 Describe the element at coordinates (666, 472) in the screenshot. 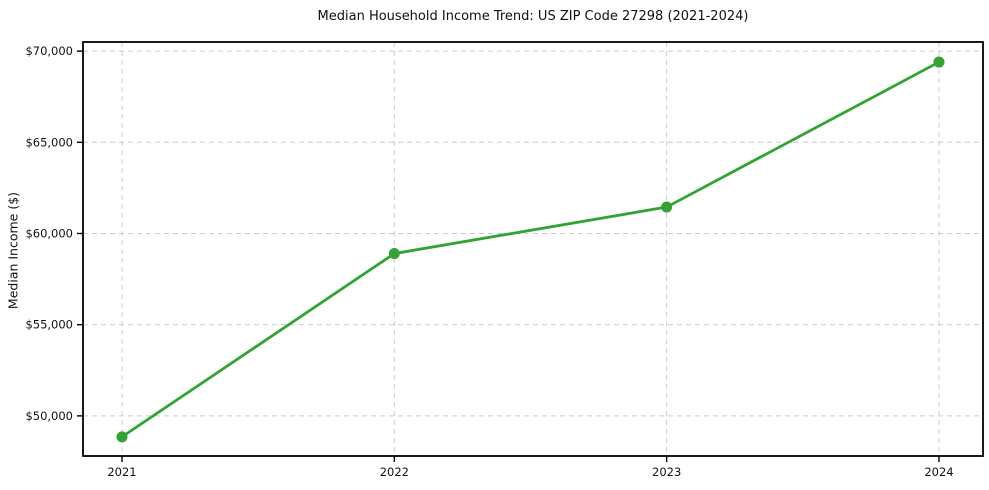

I see `x-tick-label: 2023` at that location.